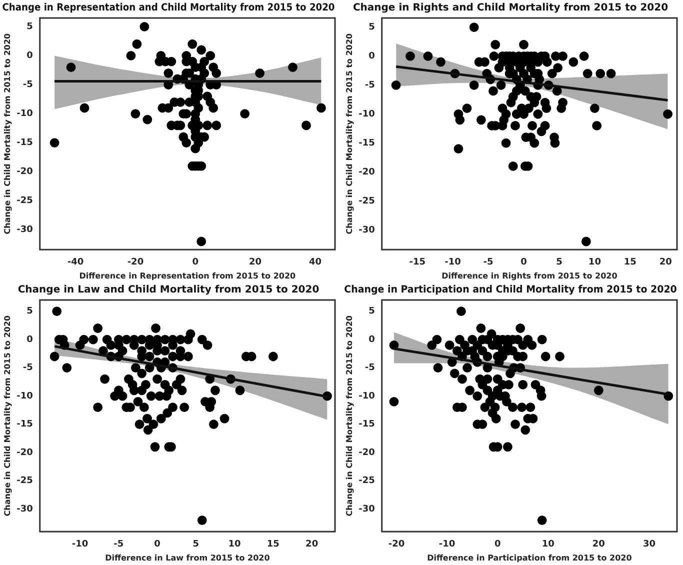 Image resolution: width=683 pixels, height=565 pixels. What do you see at coordinates (187, 557) in the screenshot?
I see `x-axis-title: Difference in Law from 2015 to 2020` at bounding box center [187, 557].